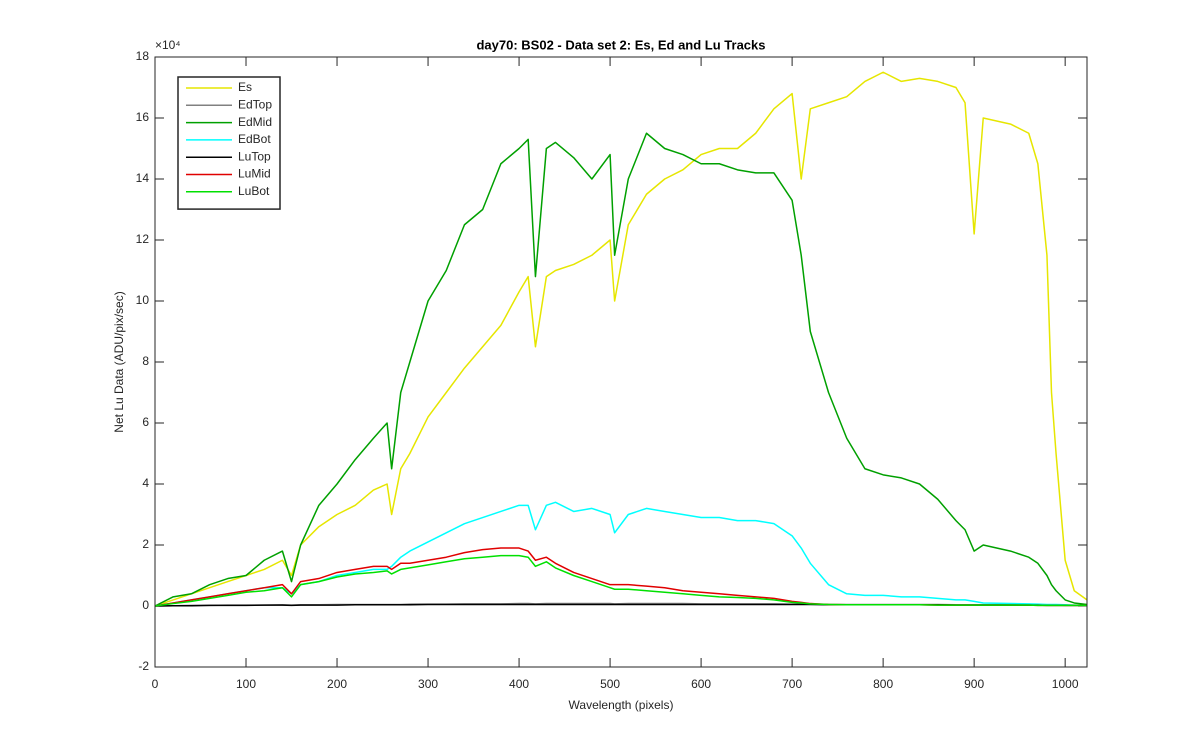  Describe the element at coordinates (254, 156) in the screenshot. I see `legend-label: LuTop` at that location.